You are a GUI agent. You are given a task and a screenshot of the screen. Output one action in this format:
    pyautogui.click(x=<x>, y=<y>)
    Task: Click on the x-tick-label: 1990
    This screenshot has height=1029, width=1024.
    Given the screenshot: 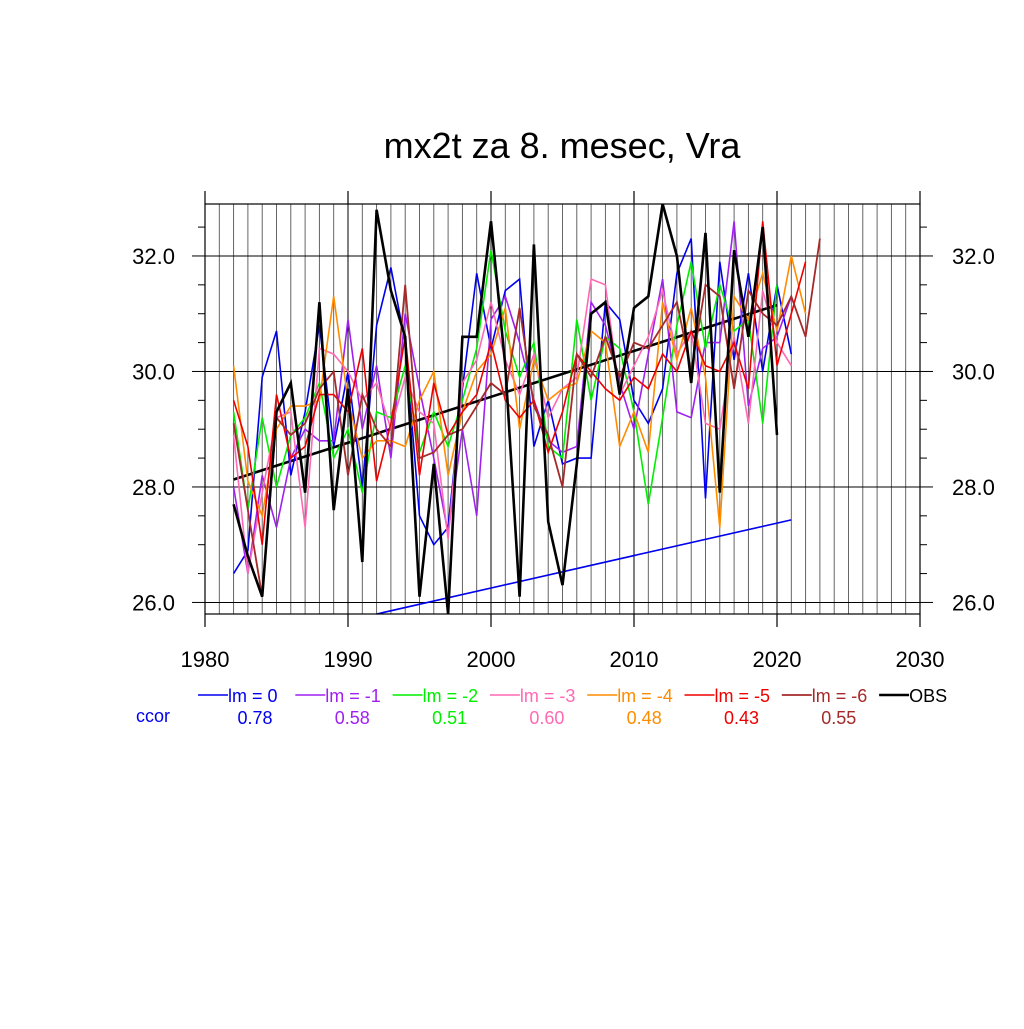 What is the action you would take?
    pyautogui.click(x=348, y=659)
    